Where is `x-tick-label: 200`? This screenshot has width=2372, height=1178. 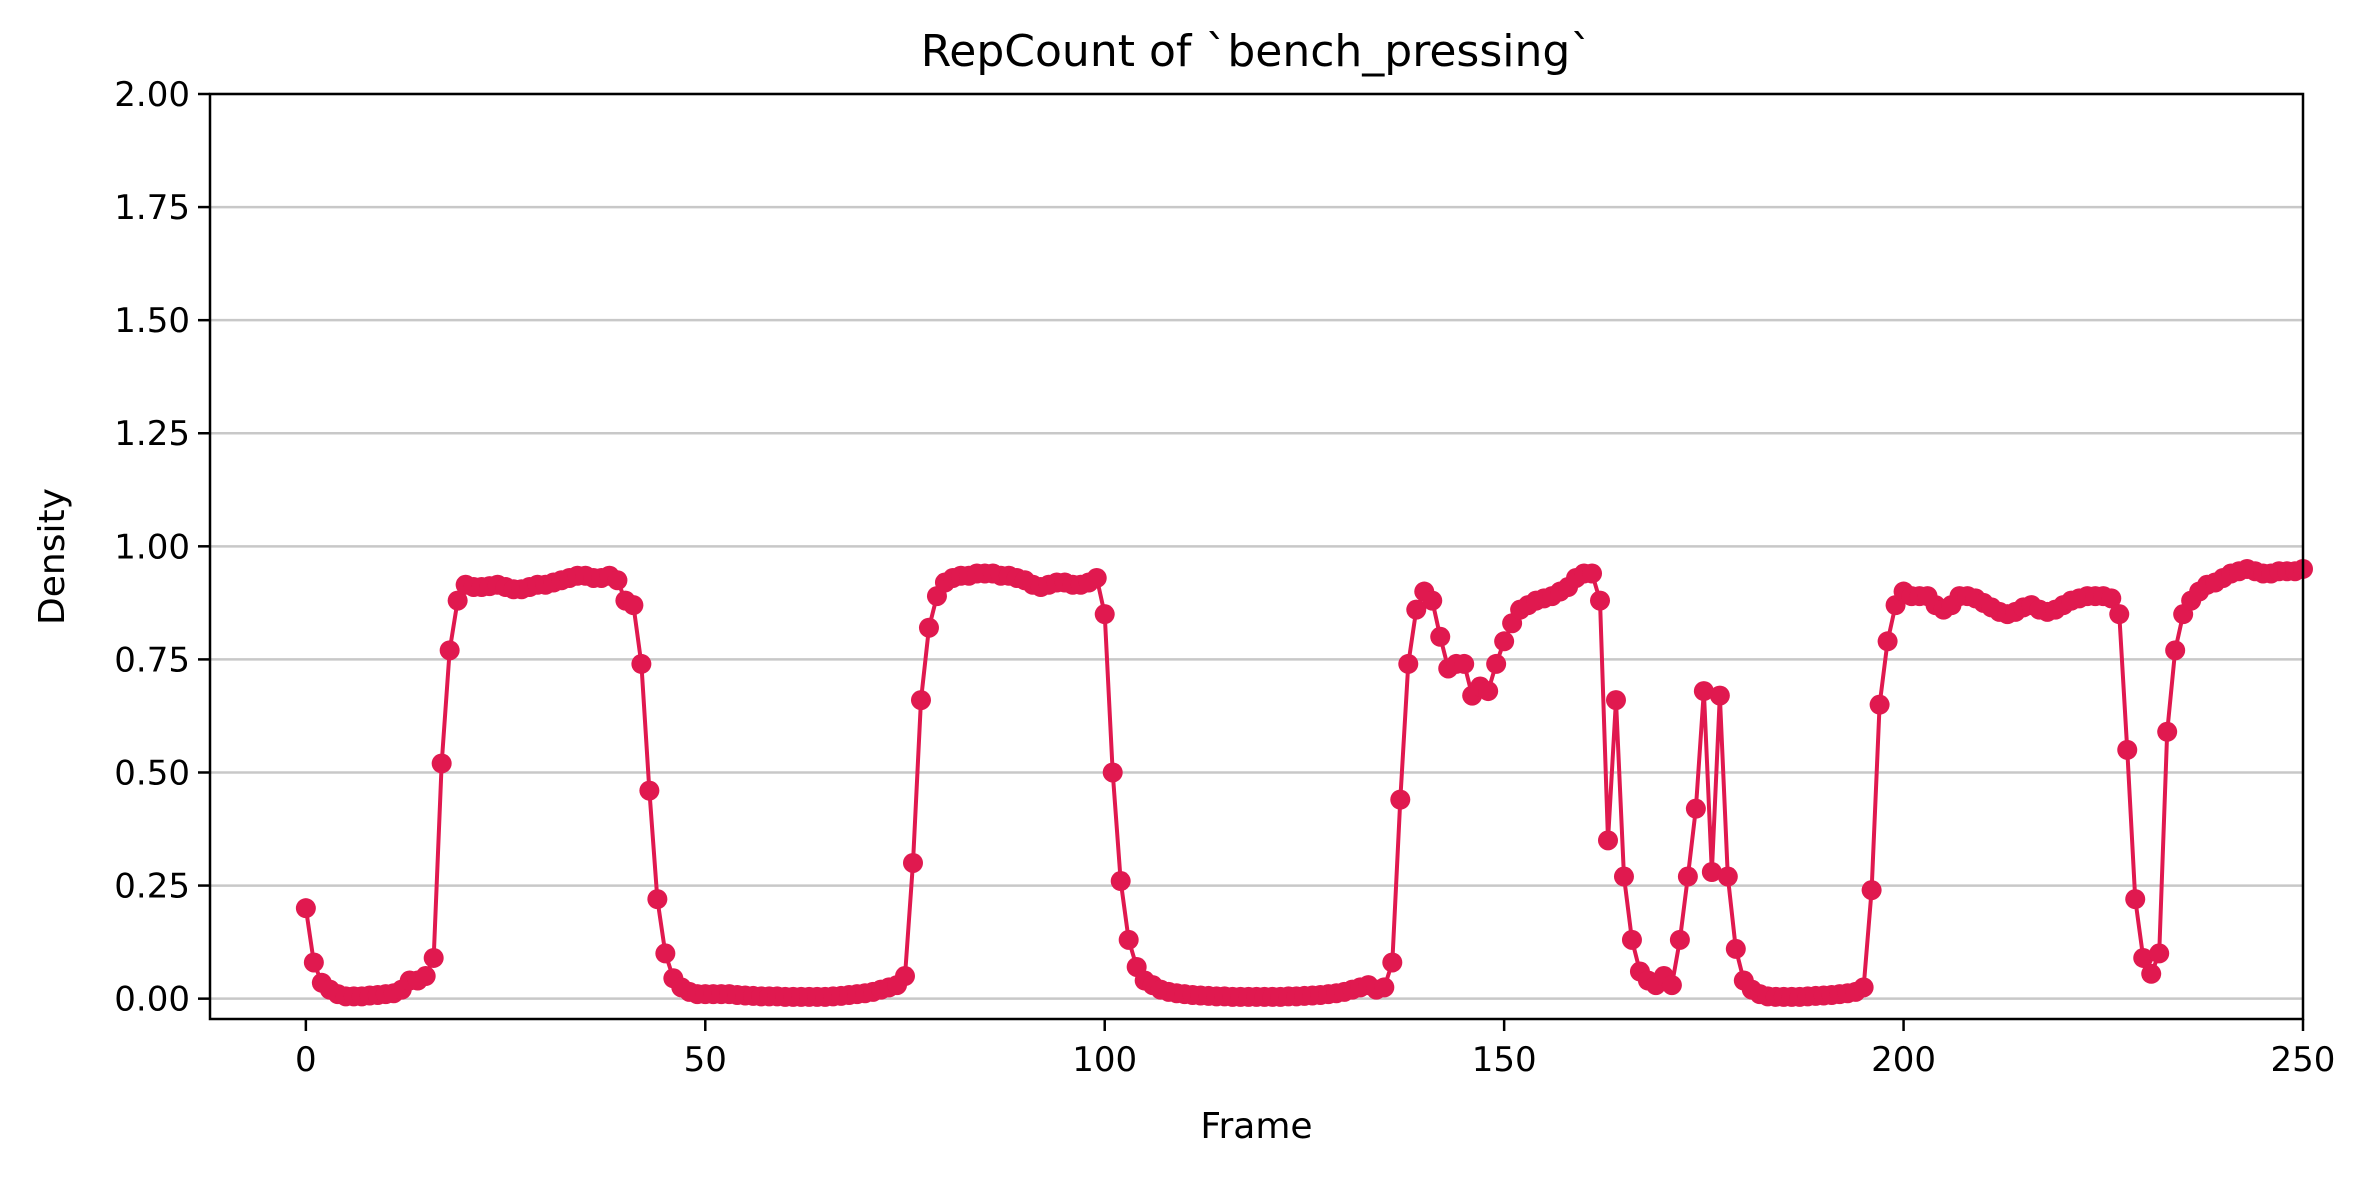 x-tick-label: 200 is located at coordinates (1903, 1060).